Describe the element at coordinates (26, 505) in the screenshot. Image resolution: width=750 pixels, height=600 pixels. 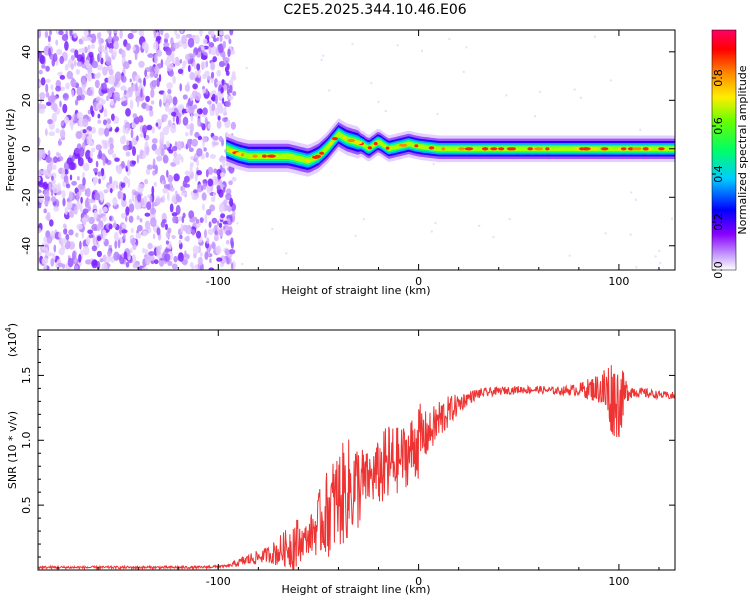
I see `y-tick-label: 0.5` at that location.